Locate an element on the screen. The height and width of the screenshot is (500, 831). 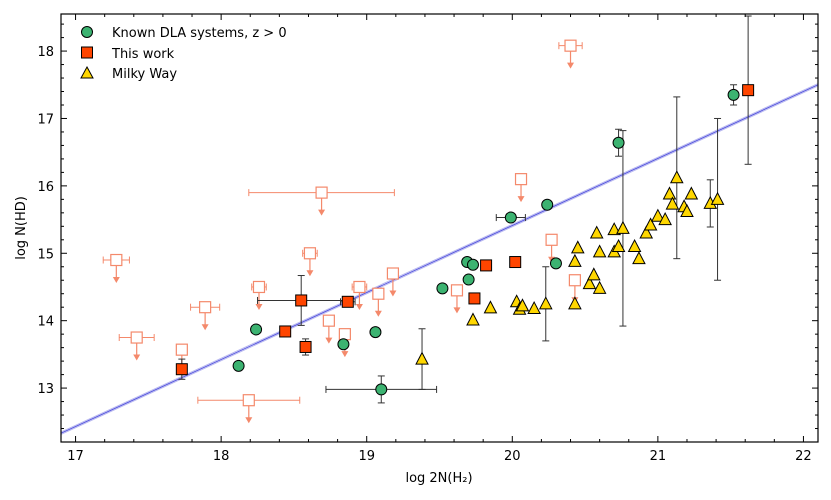
upper-limit-point-9-arrow-head is located at coordinates (345, 354).